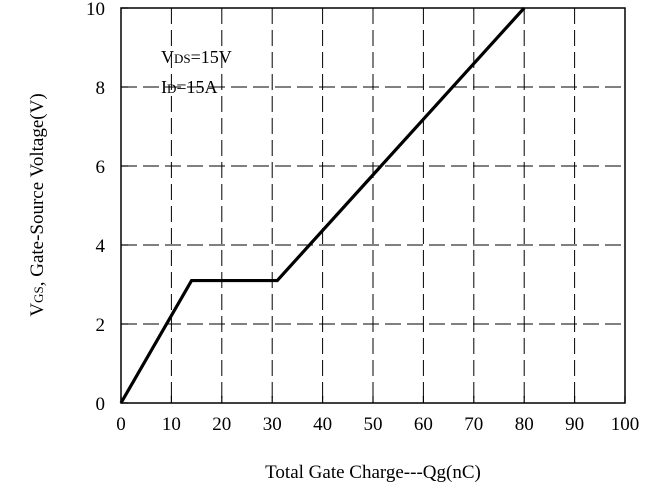 This screenshot has width=654, height=488. Describe the element at coordinates (101, 325) in the screenshot. I see `y-tick-label: 2` at that location.